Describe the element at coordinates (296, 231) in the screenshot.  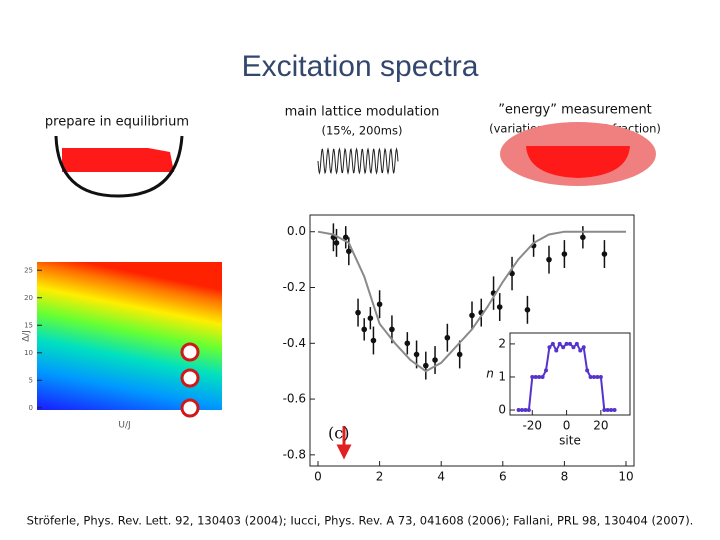
I see `y-tick-label: 0.0` at that location.